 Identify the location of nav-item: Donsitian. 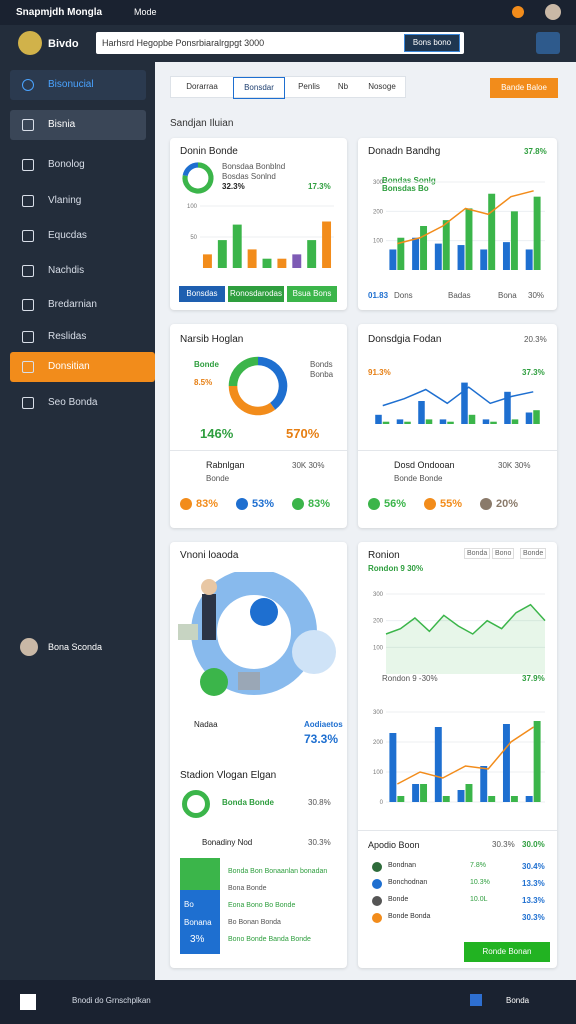
(82, 367).